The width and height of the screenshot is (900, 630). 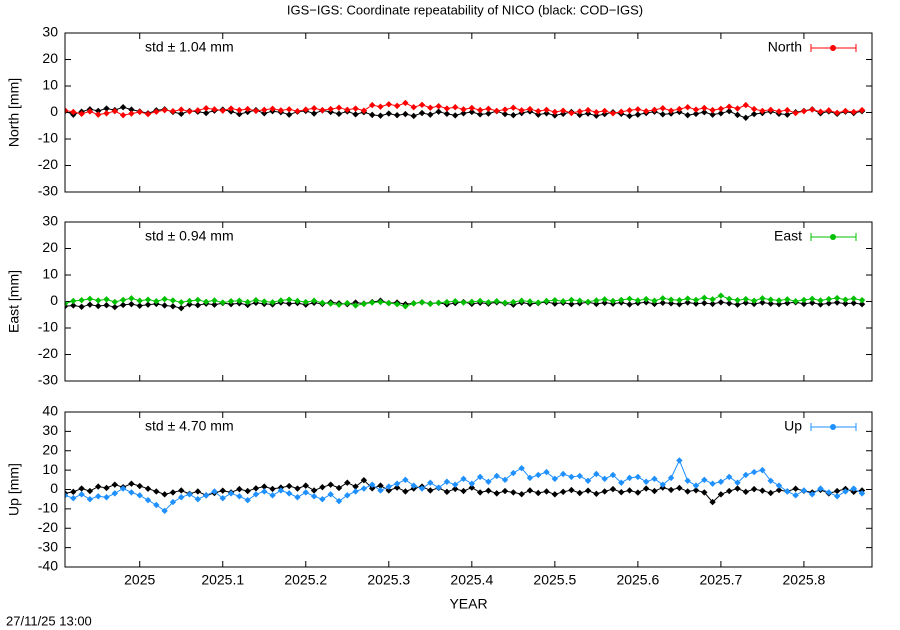 What do you see at coordinates (464, 485) in the screenshot?
I see `series-line` at bounding box center [464, 485].